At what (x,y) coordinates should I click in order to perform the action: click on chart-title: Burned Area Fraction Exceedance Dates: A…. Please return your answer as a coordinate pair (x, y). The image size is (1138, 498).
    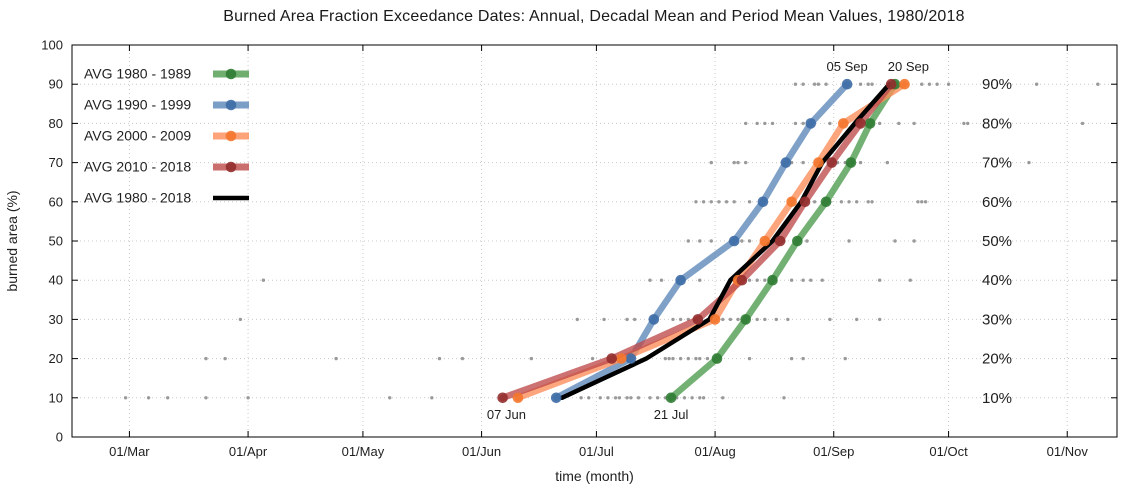
    Looking at the image, I should click on (594, 16).